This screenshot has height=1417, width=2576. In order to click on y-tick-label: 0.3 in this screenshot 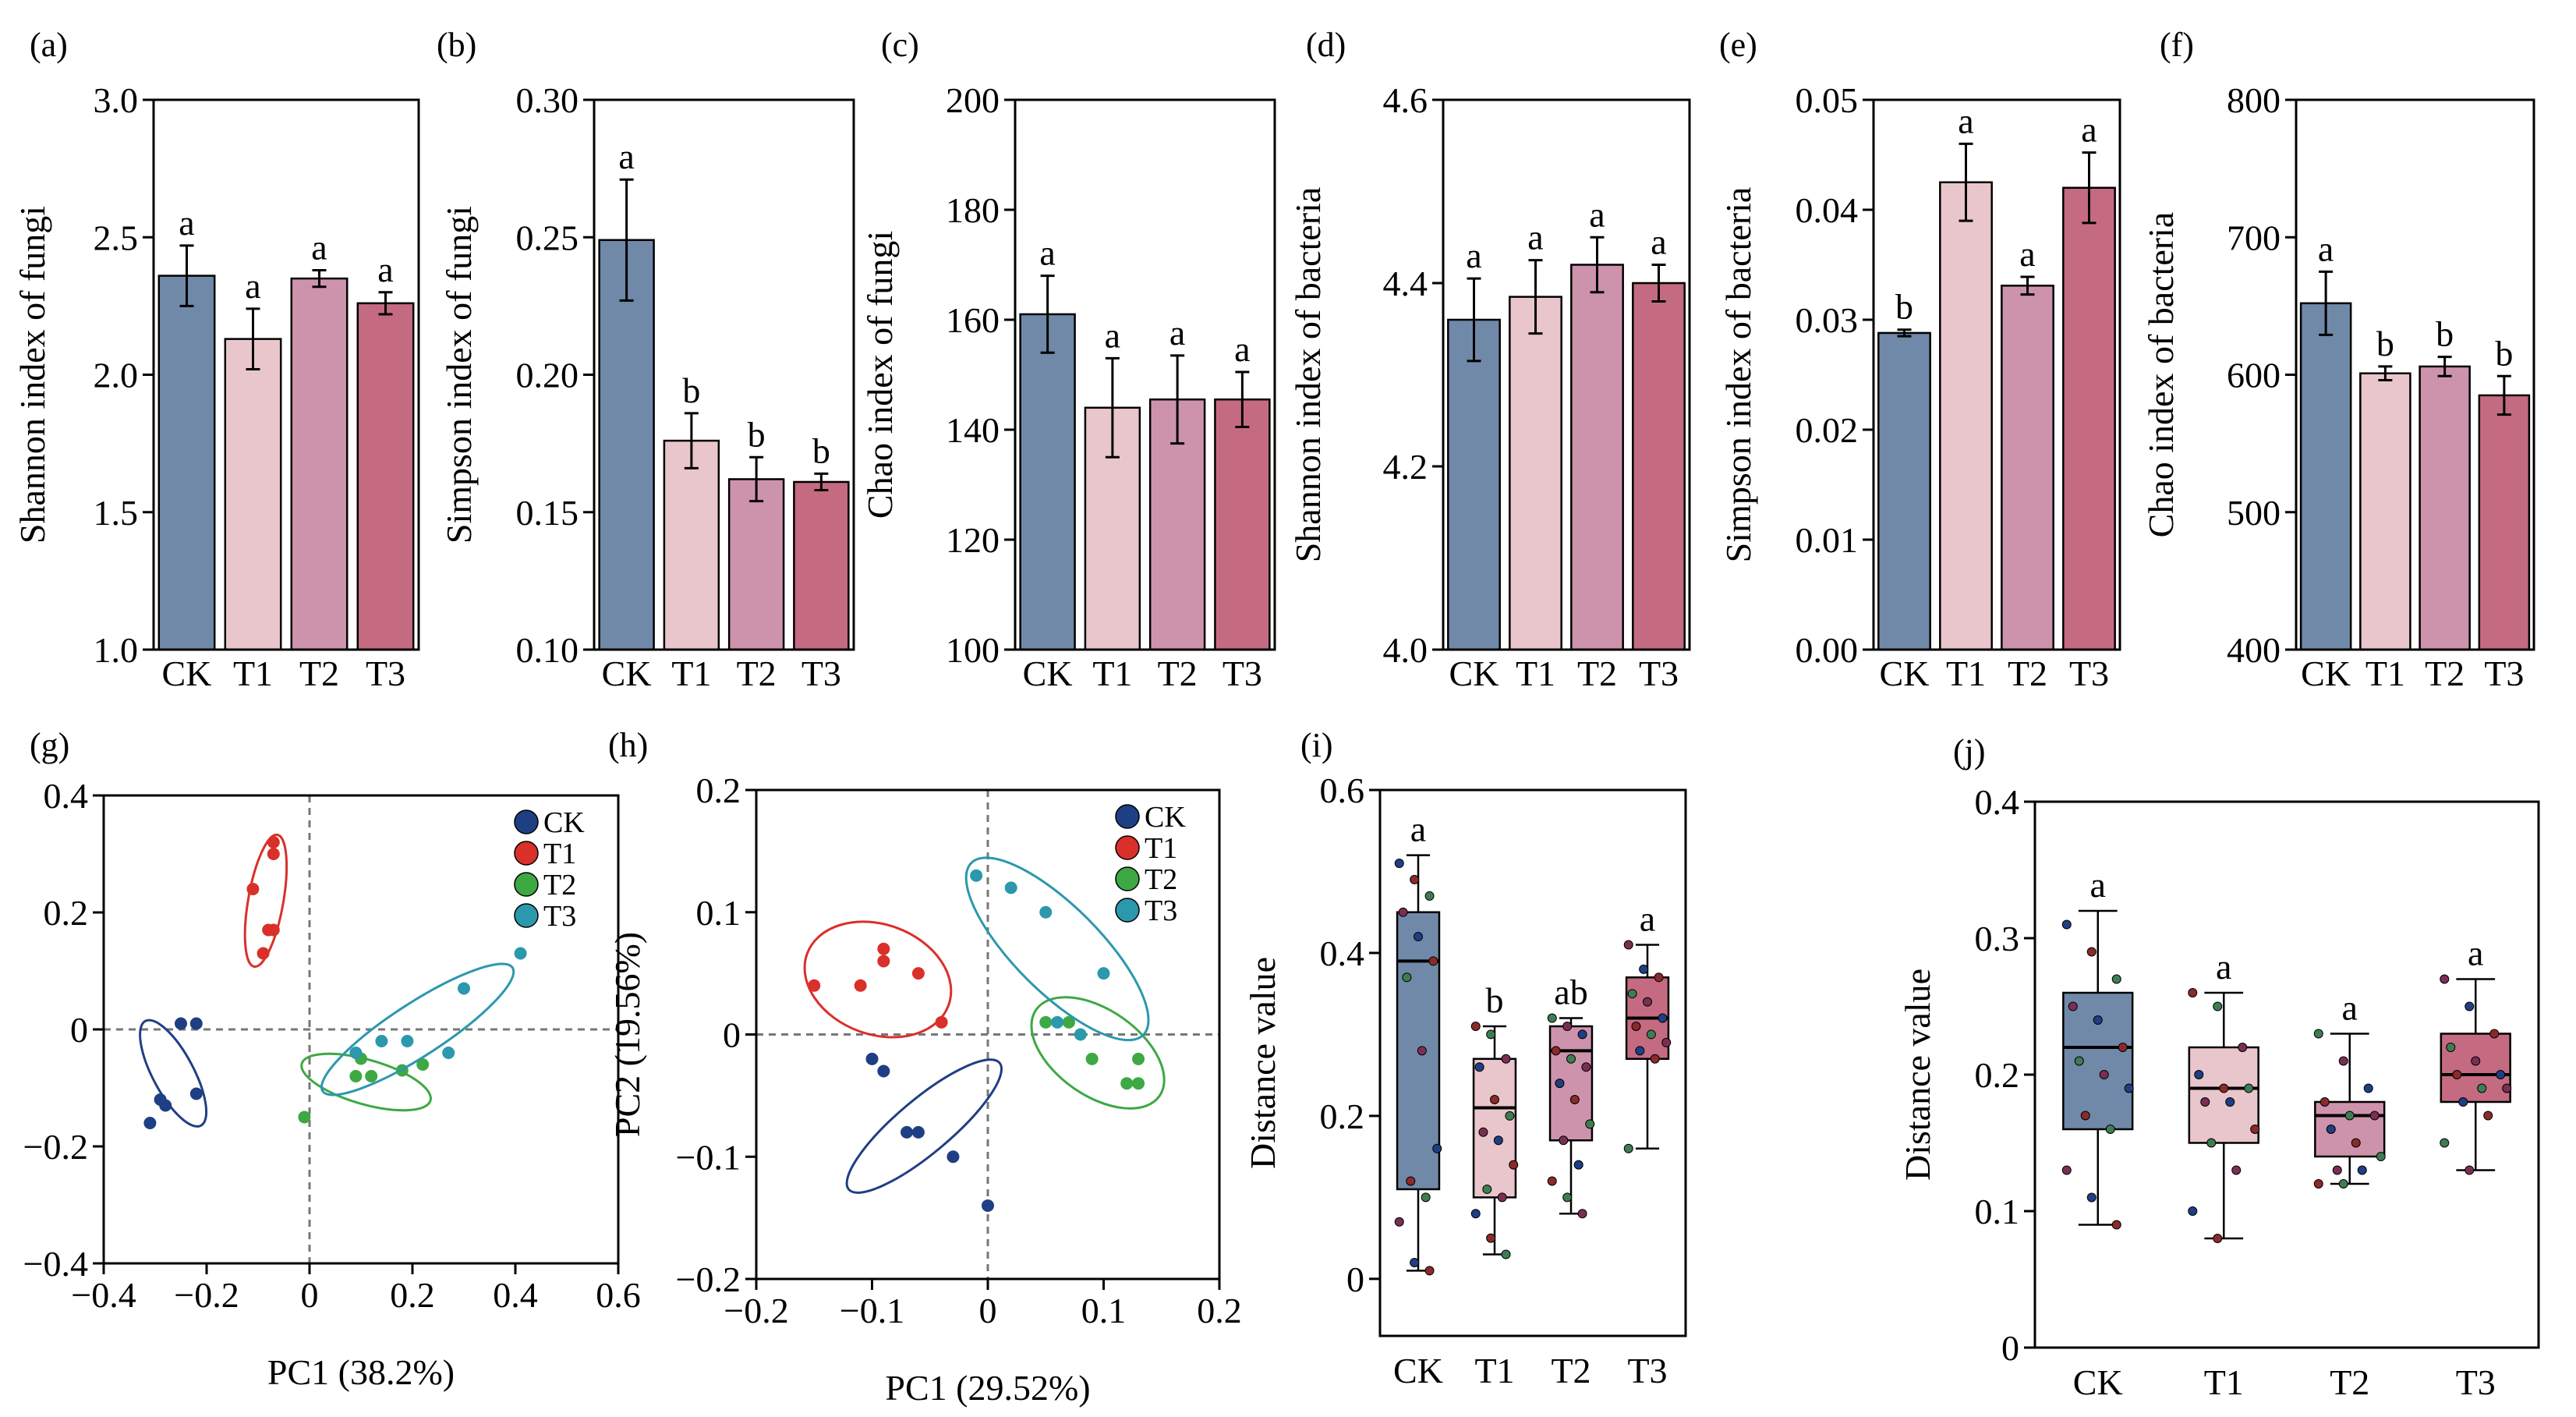, I will do `click(1997, 938)`.